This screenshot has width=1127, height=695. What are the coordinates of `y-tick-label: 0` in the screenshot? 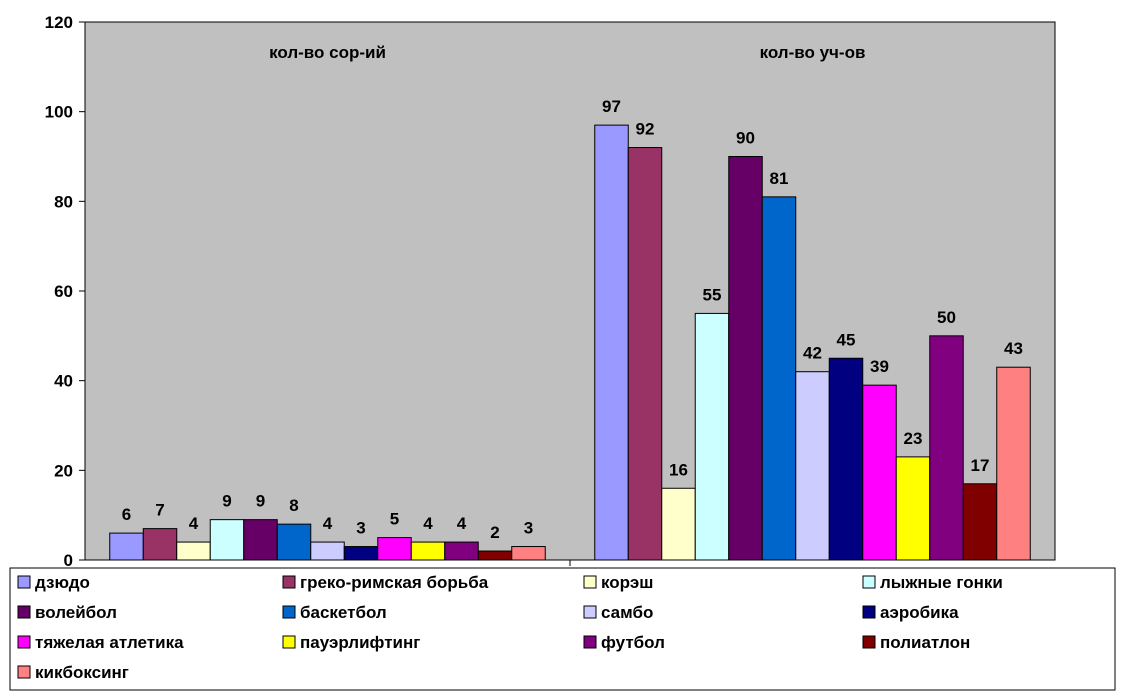 It's located at (68, 560).